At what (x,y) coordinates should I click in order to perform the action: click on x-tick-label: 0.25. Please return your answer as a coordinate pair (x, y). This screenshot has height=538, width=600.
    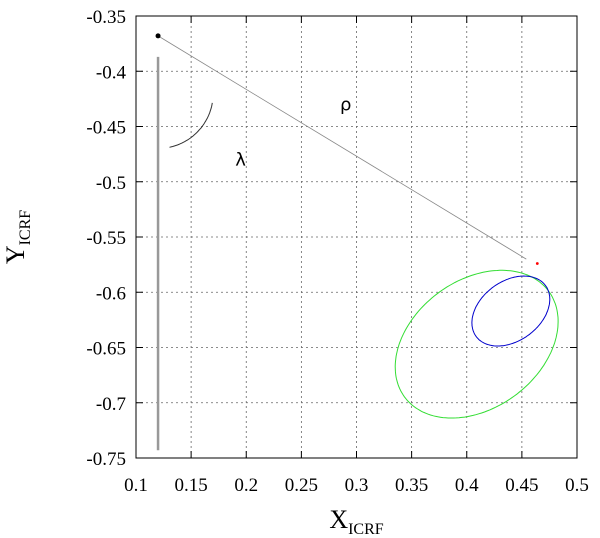
    Looking at the image, I should click on (301, 485).